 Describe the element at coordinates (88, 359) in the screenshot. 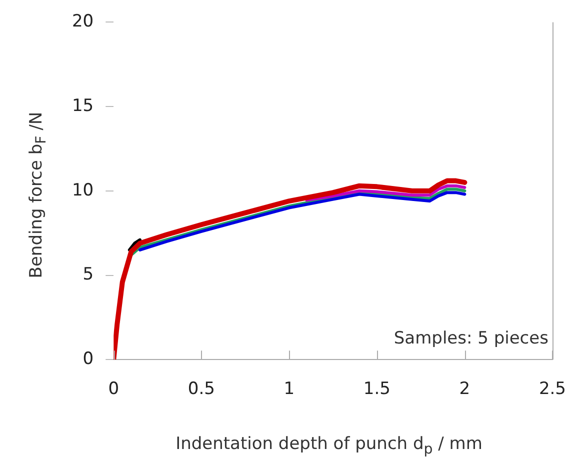

I see `y-tick-label: 0` at that location.